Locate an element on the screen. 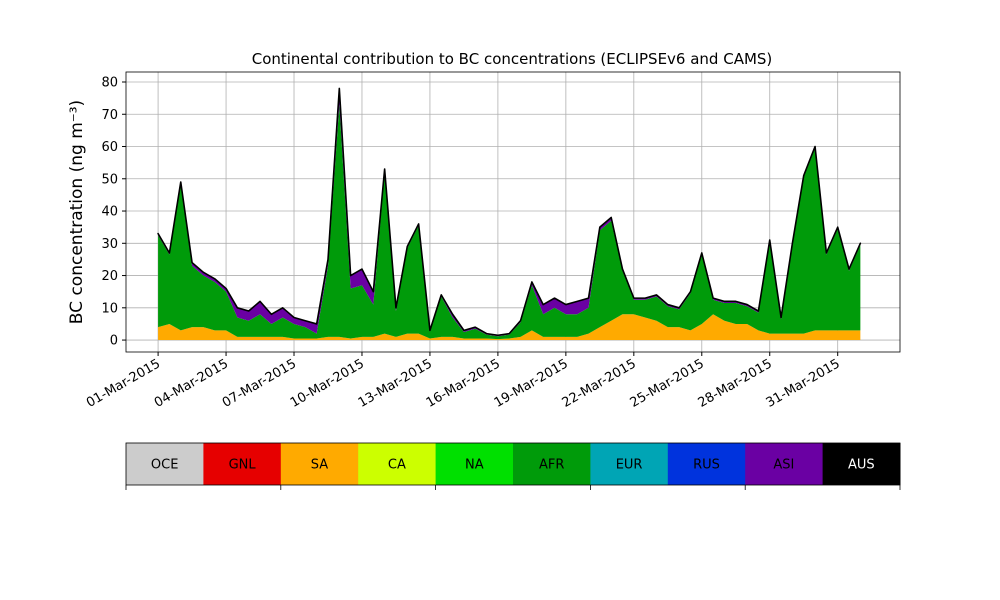  x-tick-label: 19-Mar-2015 is located at coordinates (531, 383).